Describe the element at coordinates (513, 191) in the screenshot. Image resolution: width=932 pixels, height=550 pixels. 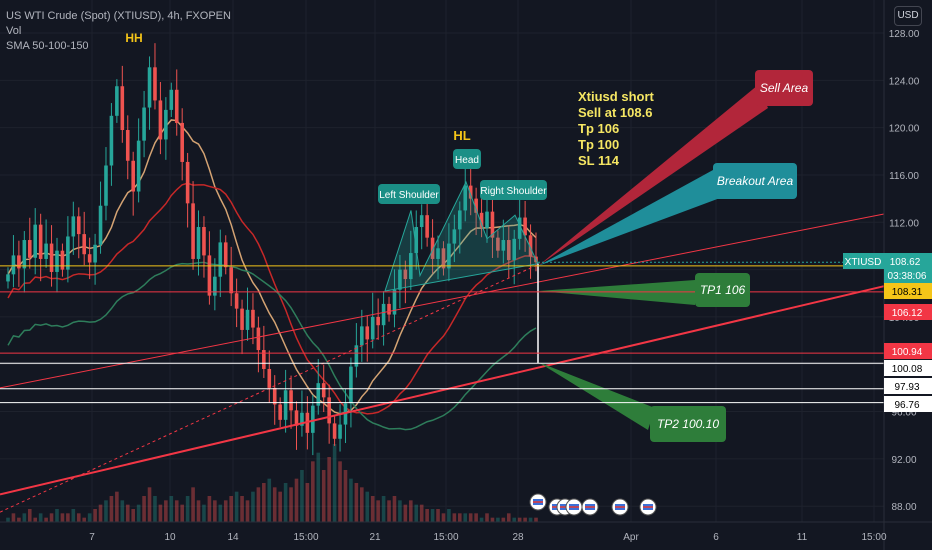
I see `right-shoulder-label: Right Shoulder` at that location.